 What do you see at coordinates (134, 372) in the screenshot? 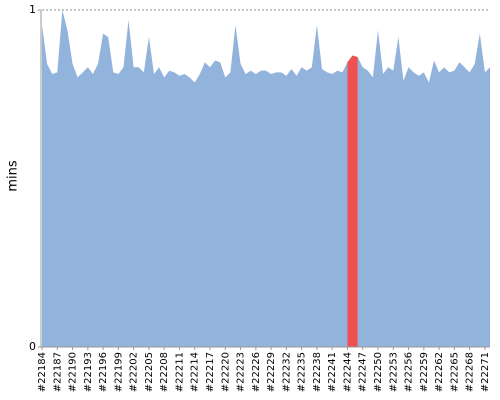
I see `x-tick-label: #22202` at bounding box center [134, 372].